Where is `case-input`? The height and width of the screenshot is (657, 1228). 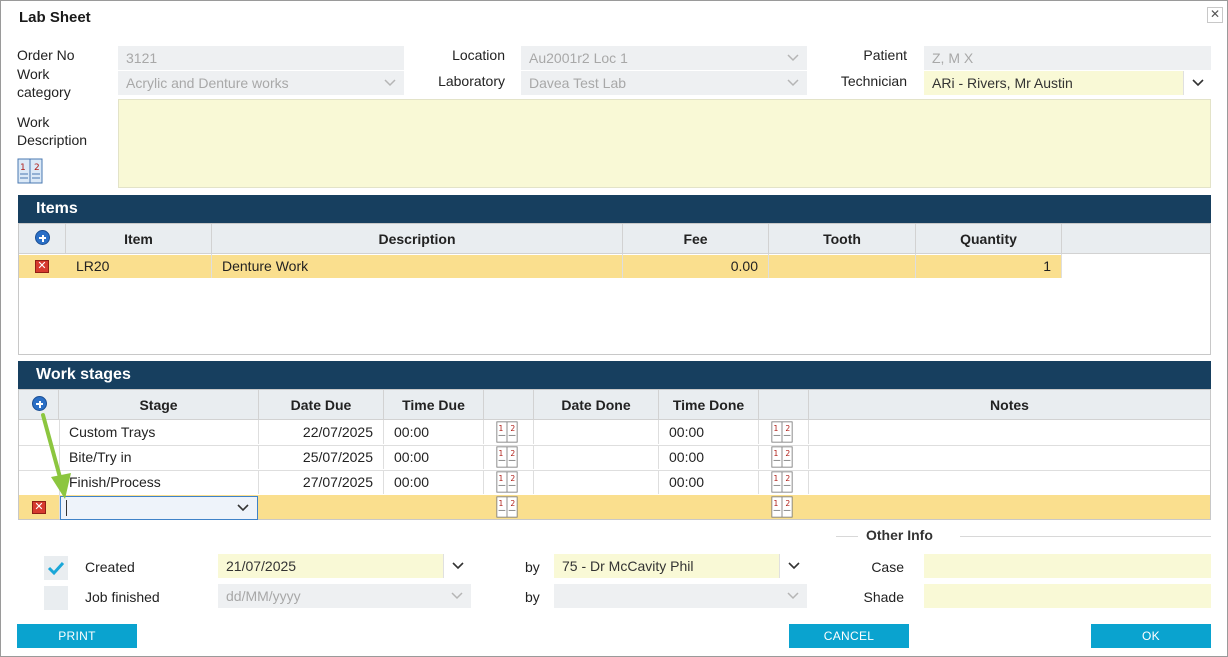
case-input is located at coordinates (1067, 566).